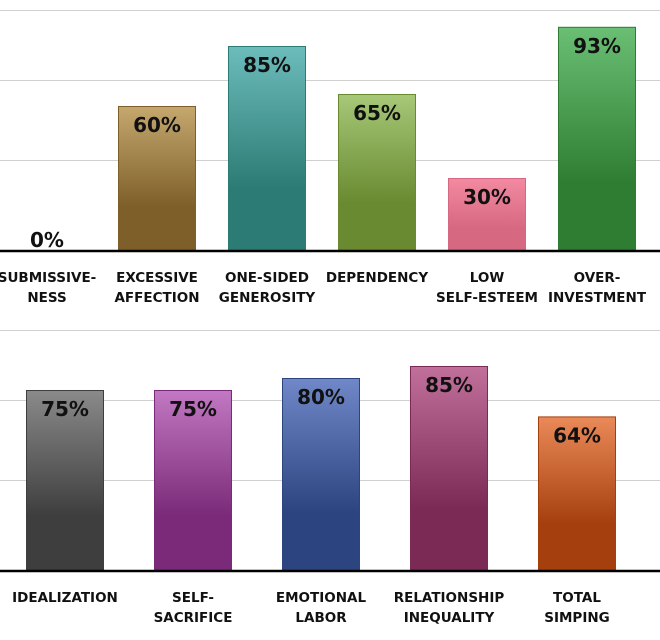  Describe the element at coordinates (321, 618) in the screenshot. I see `category-tick-label: LABOR` at that location.